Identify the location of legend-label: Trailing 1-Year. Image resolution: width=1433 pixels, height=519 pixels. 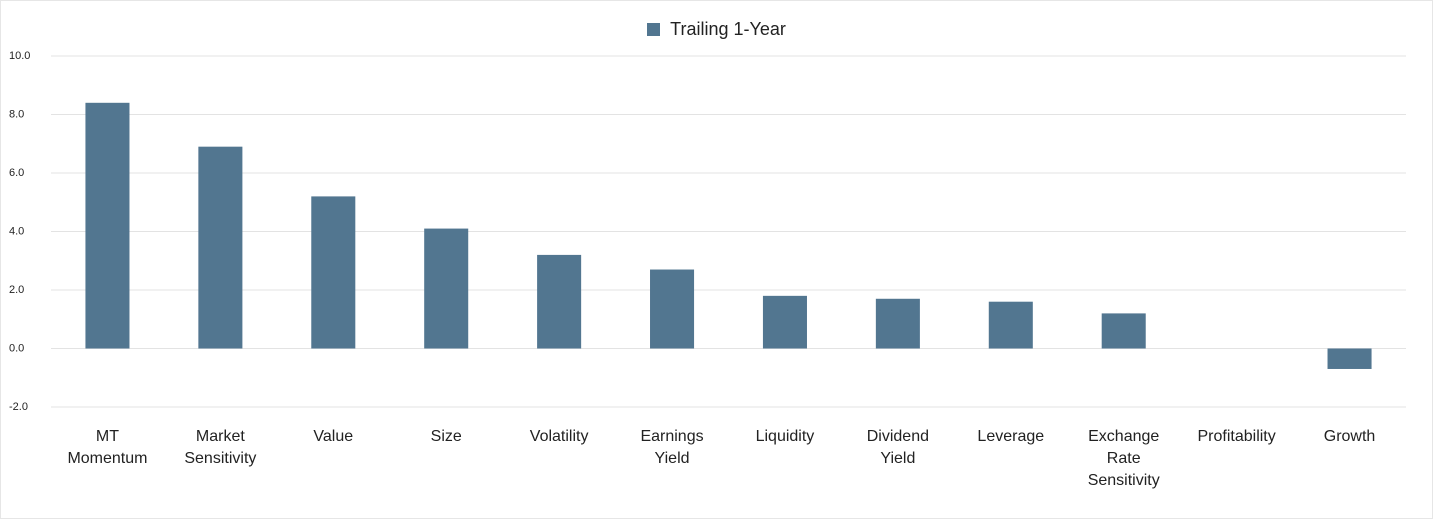
(728, 29).